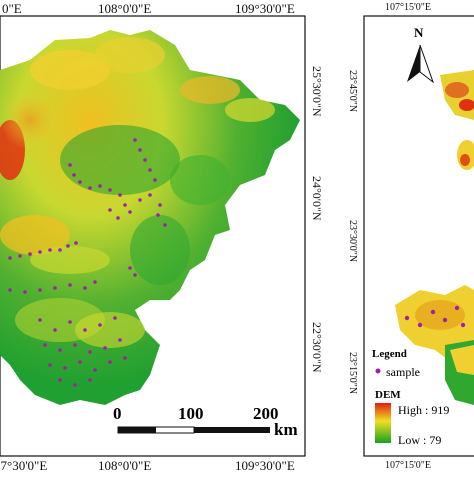 This screenshot has height=479, width=474. I want to click on right-lat-label-2: 23°30'0"N, so click(352, 241).